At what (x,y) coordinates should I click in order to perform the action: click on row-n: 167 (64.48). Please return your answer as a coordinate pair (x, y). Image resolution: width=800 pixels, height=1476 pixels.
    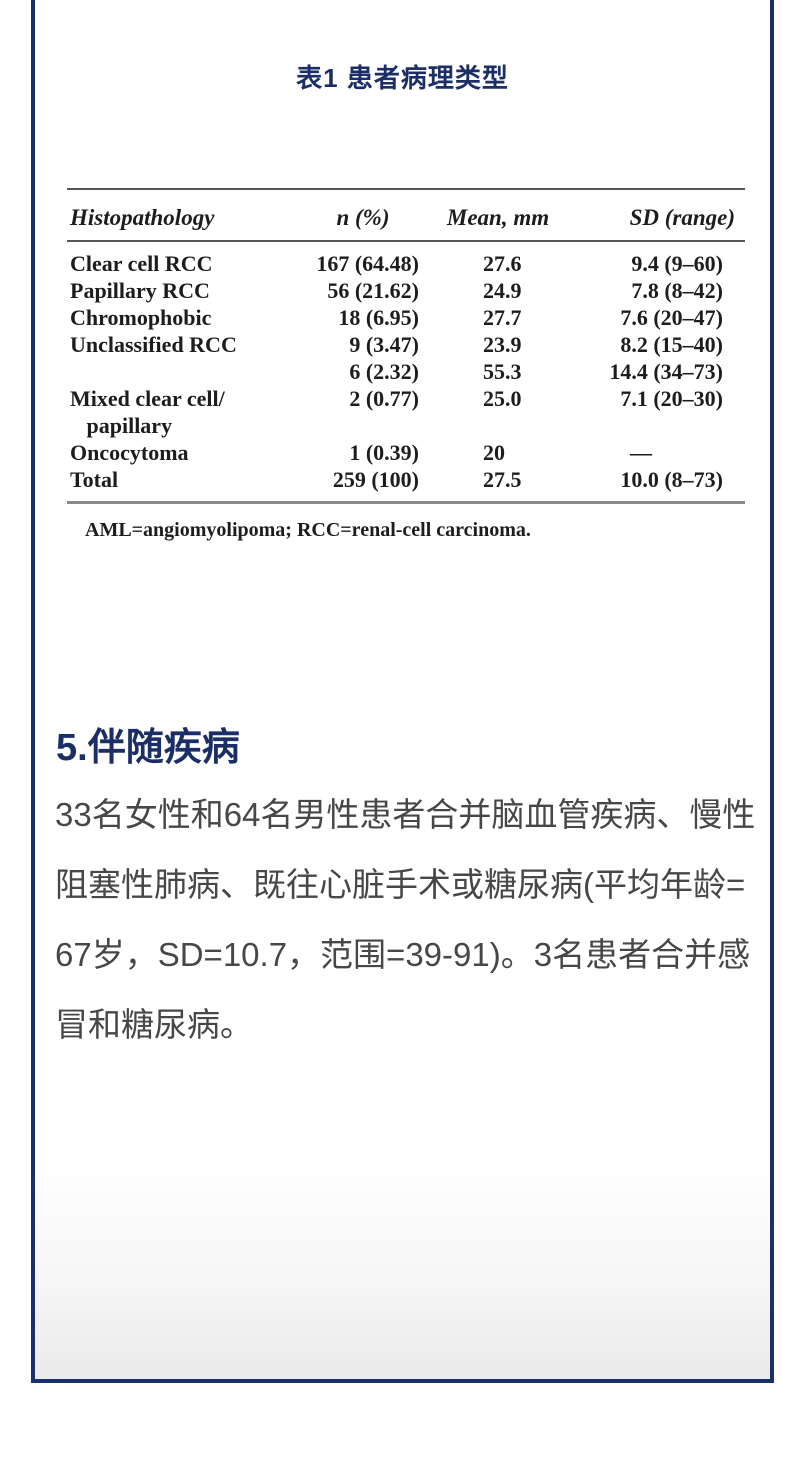
    Looking at the image, I should click on (367, 263).